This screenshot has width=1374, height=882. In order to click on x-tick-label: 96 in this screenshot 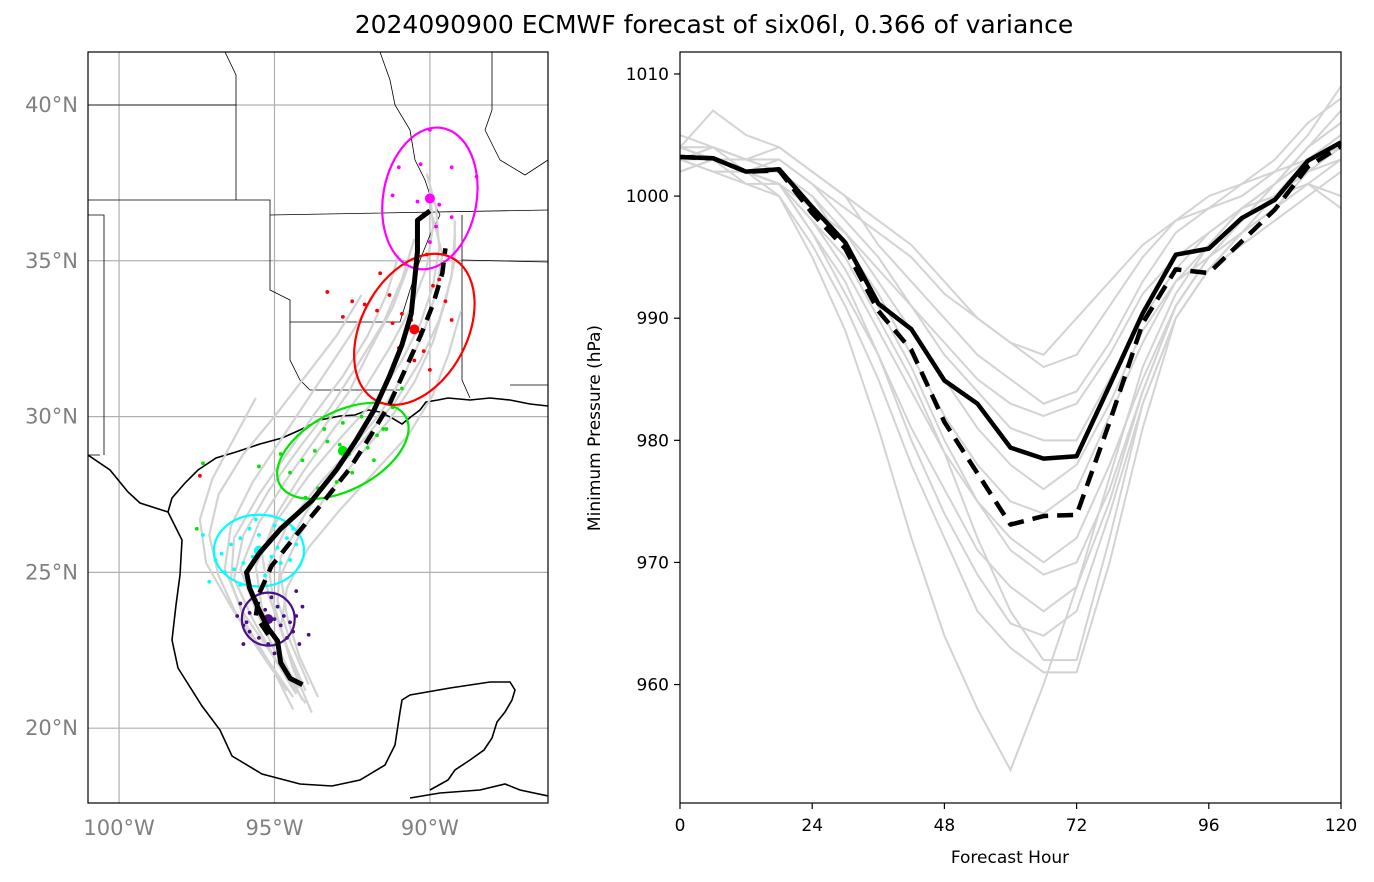, I will do `click(1209, 826)`.